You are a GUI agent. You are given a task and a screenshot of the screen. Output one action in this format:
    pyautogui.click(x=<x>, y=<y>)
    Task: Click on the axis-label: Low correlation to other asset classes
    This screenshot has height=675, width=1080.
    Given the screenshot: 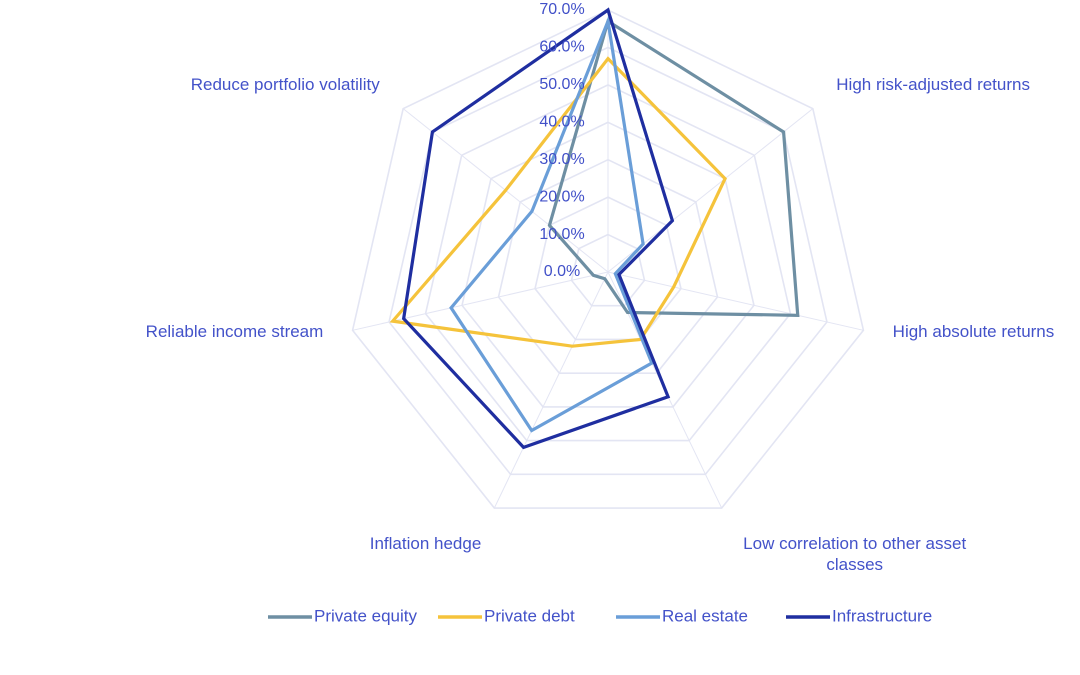 What is the action you would take?
    pyautogui.click(x=854, y=554)
    